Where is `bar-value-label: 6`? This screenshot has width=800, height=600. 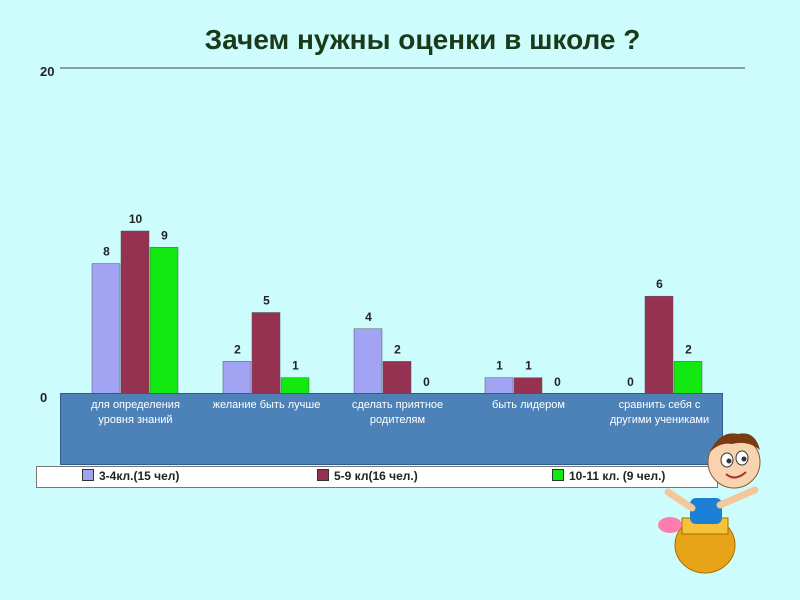 bar-value-label: 6 is located at coordinates (659, 284).